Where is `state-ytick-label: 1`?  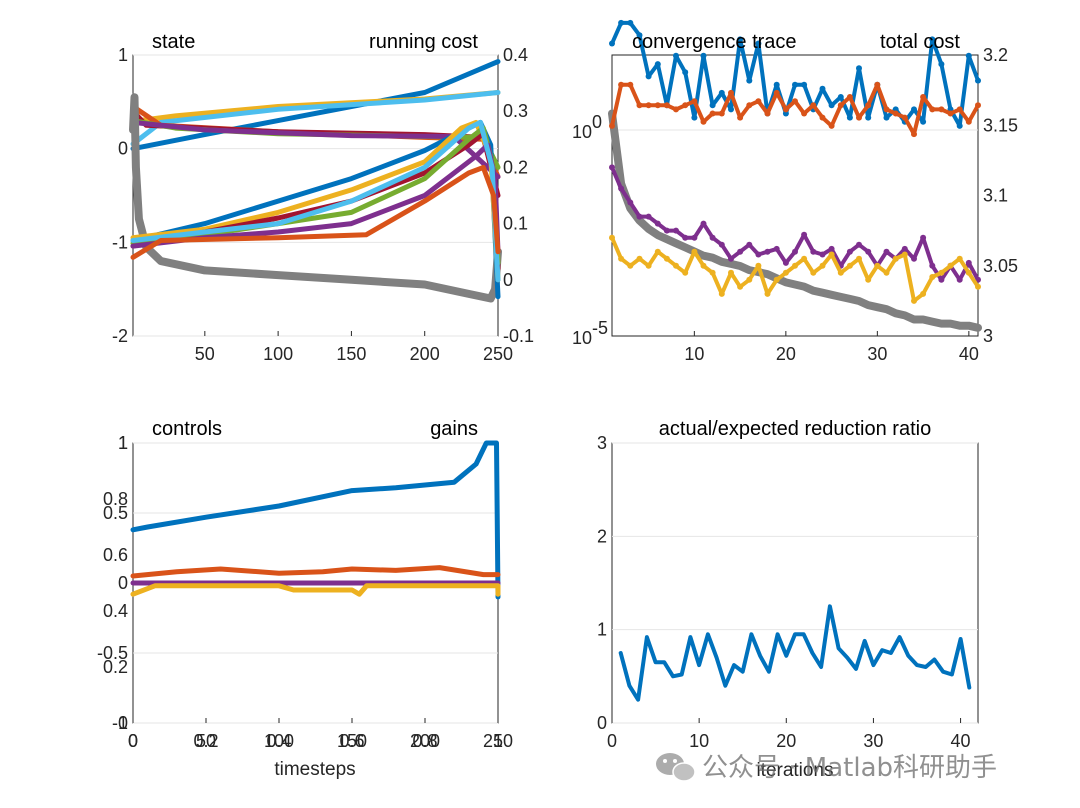 state-ytick-label: 1 is located at coordinates (123, 55).